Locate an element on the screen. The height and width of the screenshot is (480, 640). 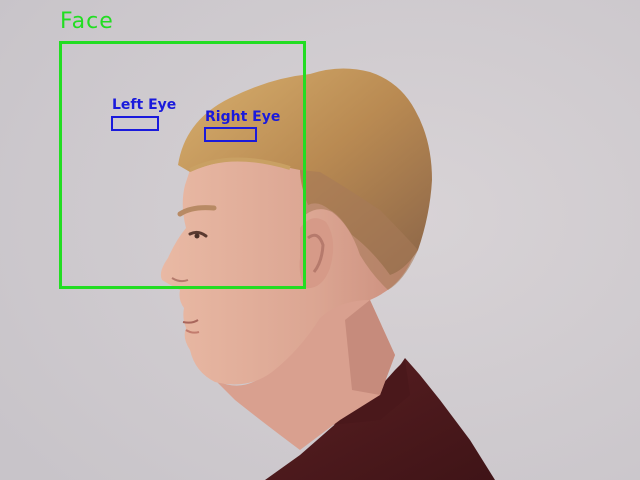
left-eye-bounding-box is located at coordinates (135, 123).